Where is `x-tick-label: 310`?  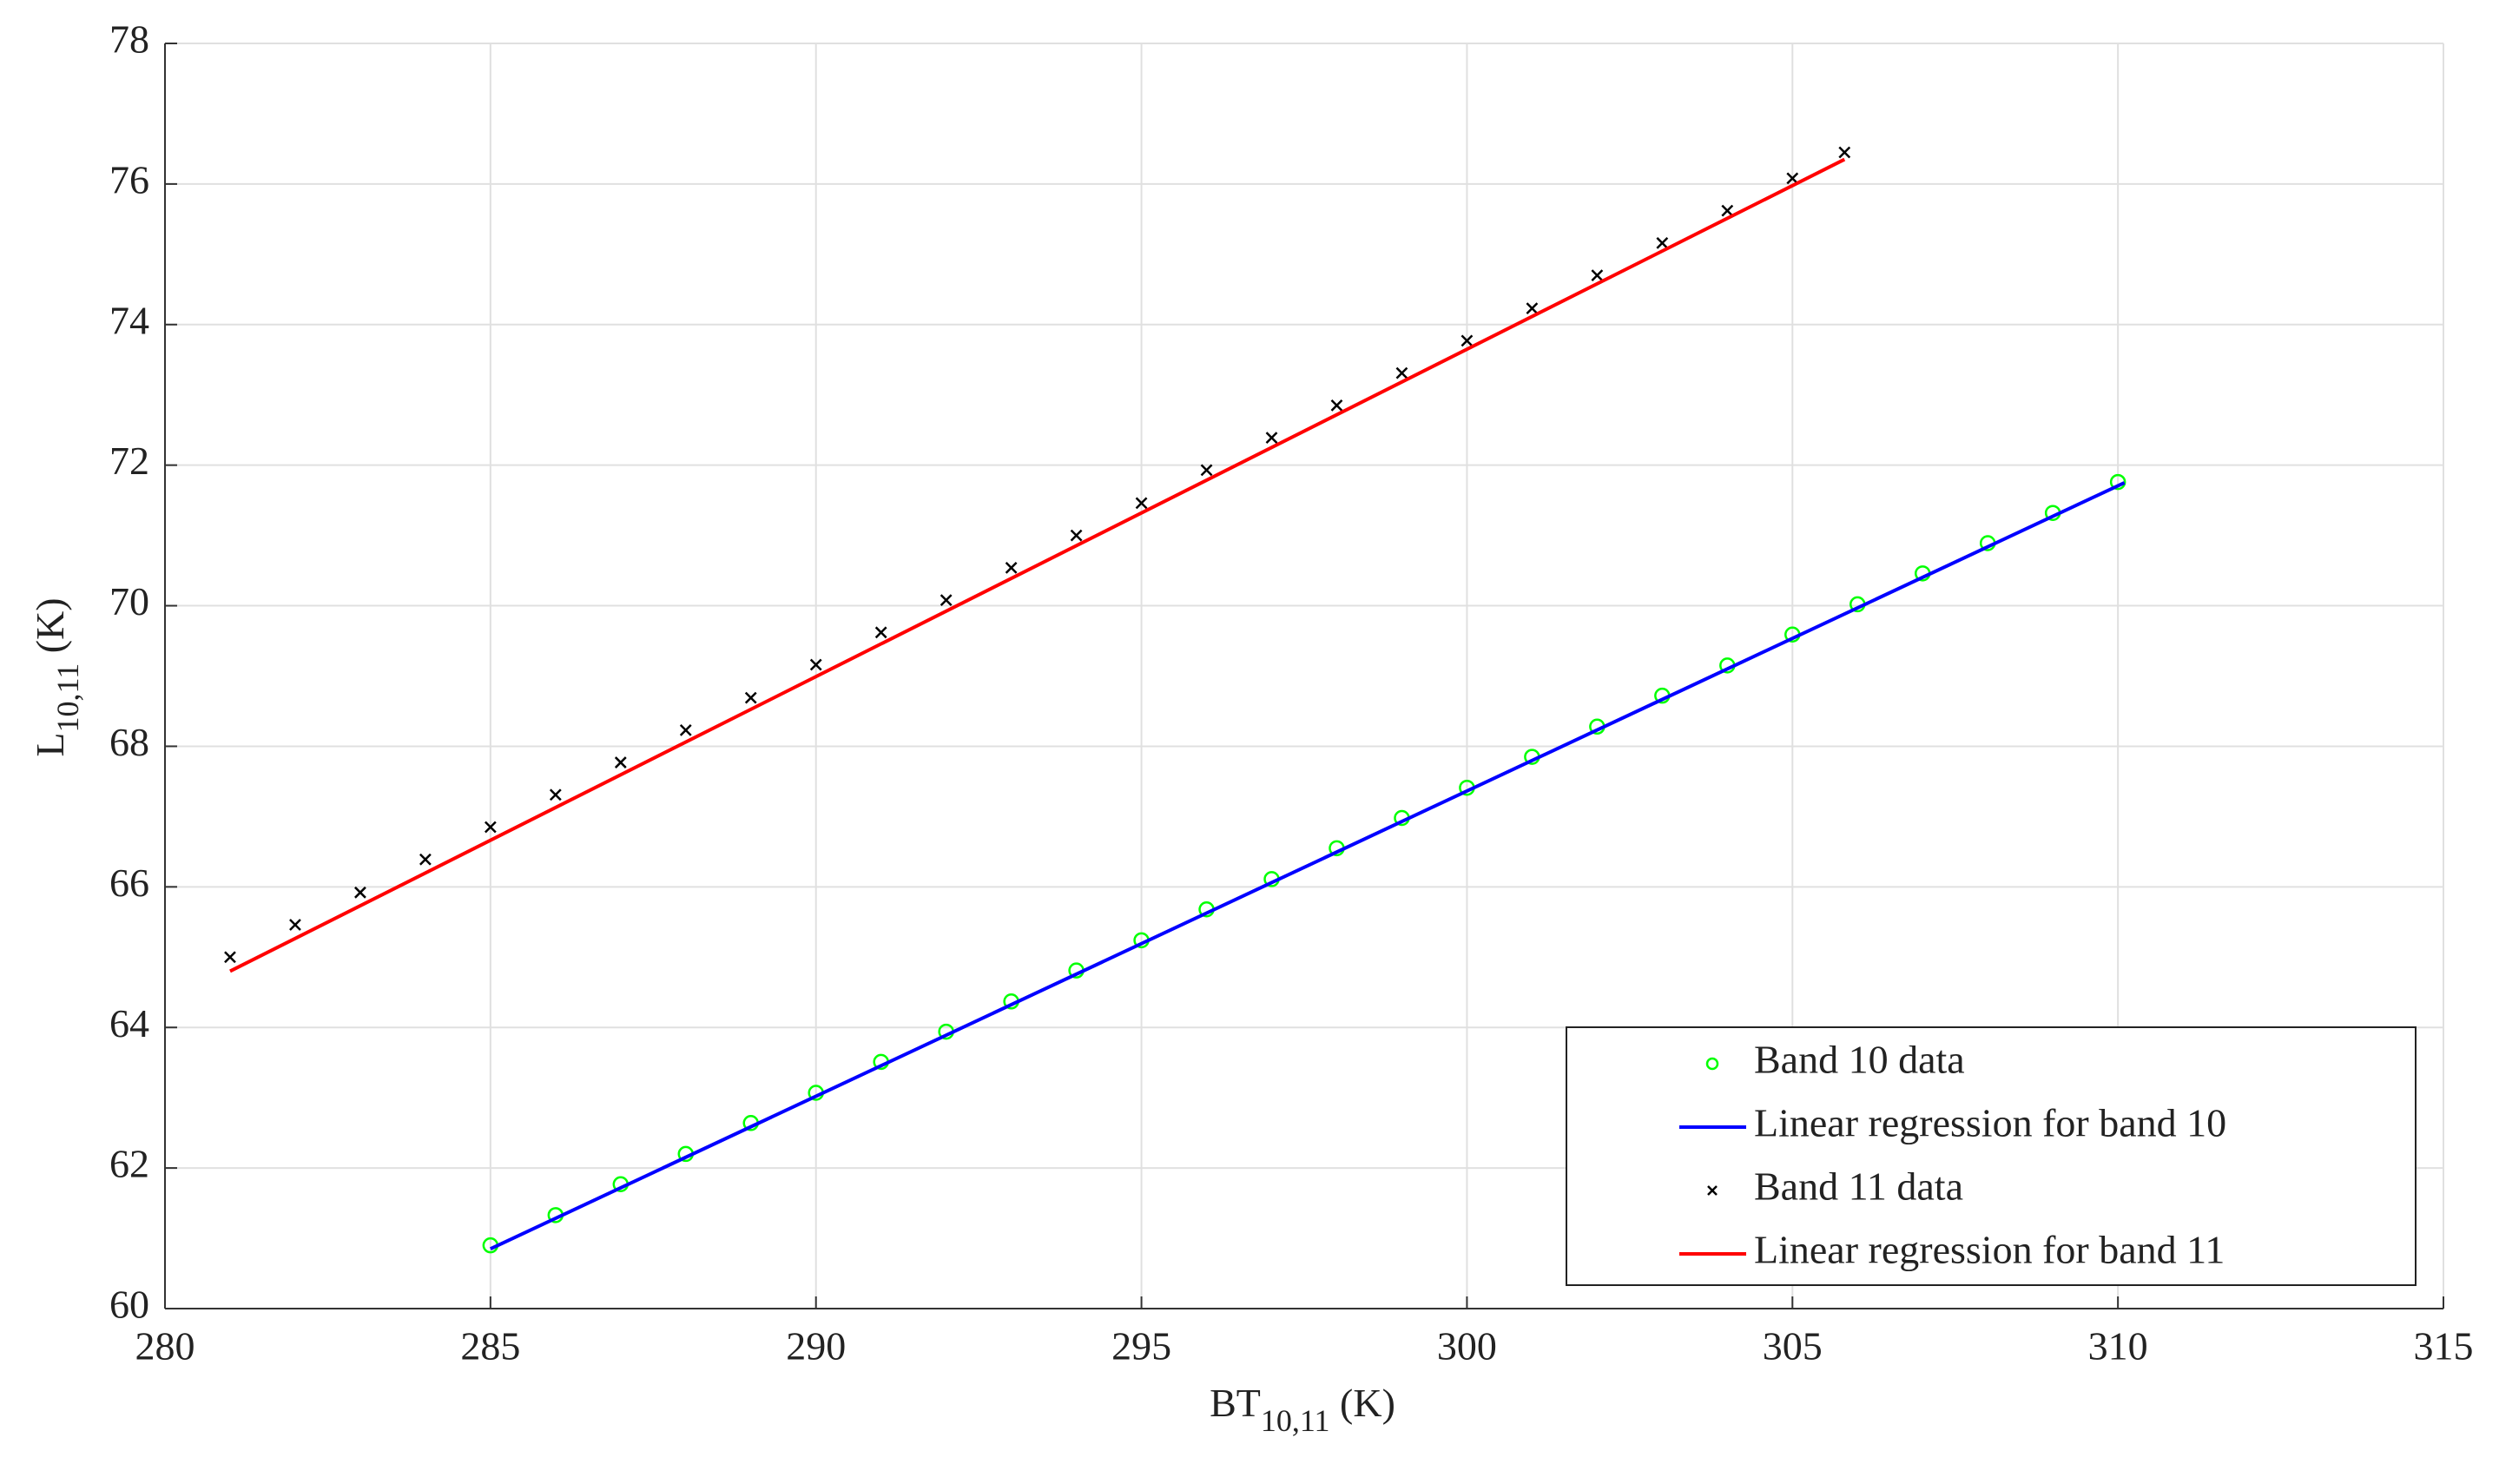
x-tick-label: 310 is located at coordinates (2118, 1346).